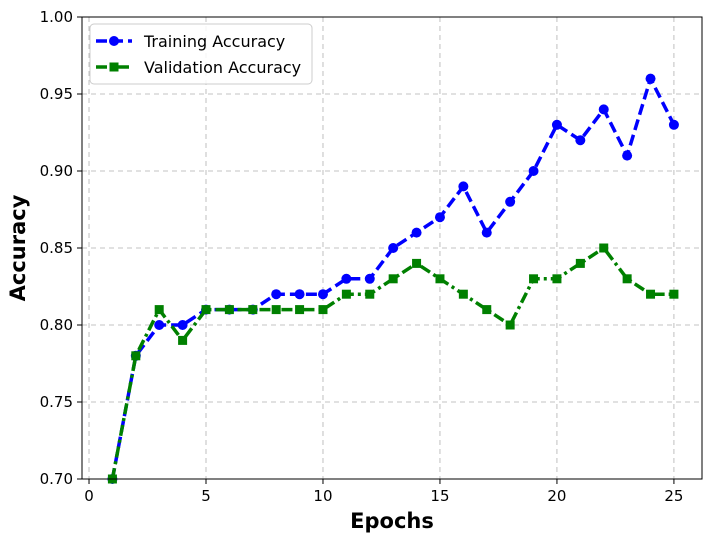 This screenshot has width=712, height=542. Describe the element at coordinates (18, 247) in the screenshot. I see `y-axis-label: Accuracy` at that location.